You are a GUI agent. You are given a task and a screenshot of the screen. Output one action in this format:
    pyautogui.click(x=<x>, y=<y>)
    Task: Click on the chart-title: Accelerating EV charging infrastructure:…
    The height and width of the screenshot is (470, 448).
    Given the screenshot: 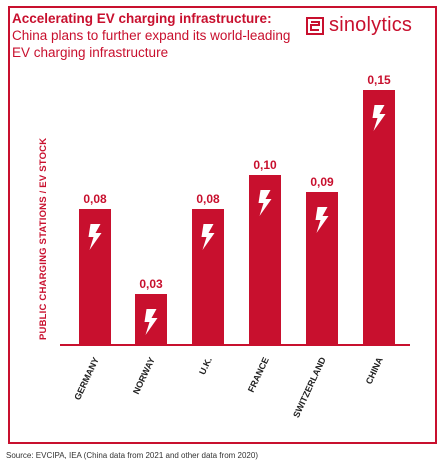 What is the action you would take?
    pyautogui.click(x=157, y=35)
    